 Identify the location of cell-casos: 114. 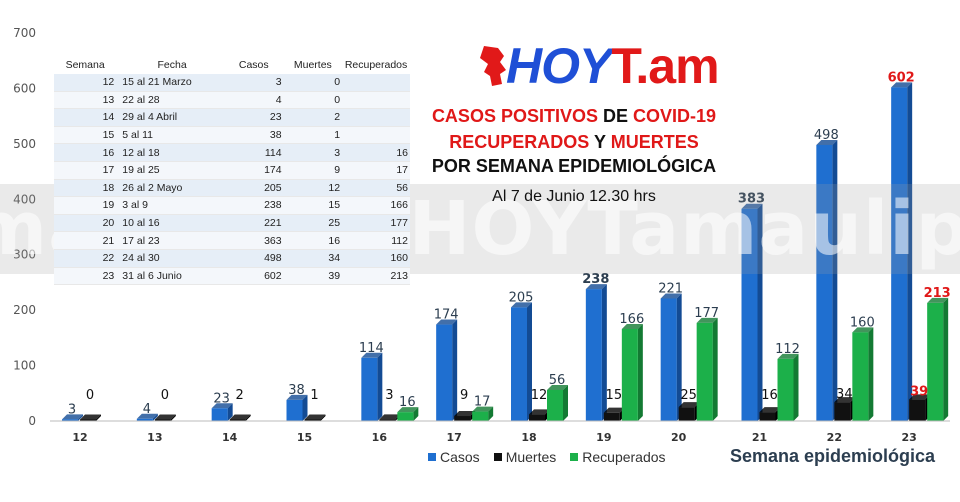
(253, 152).